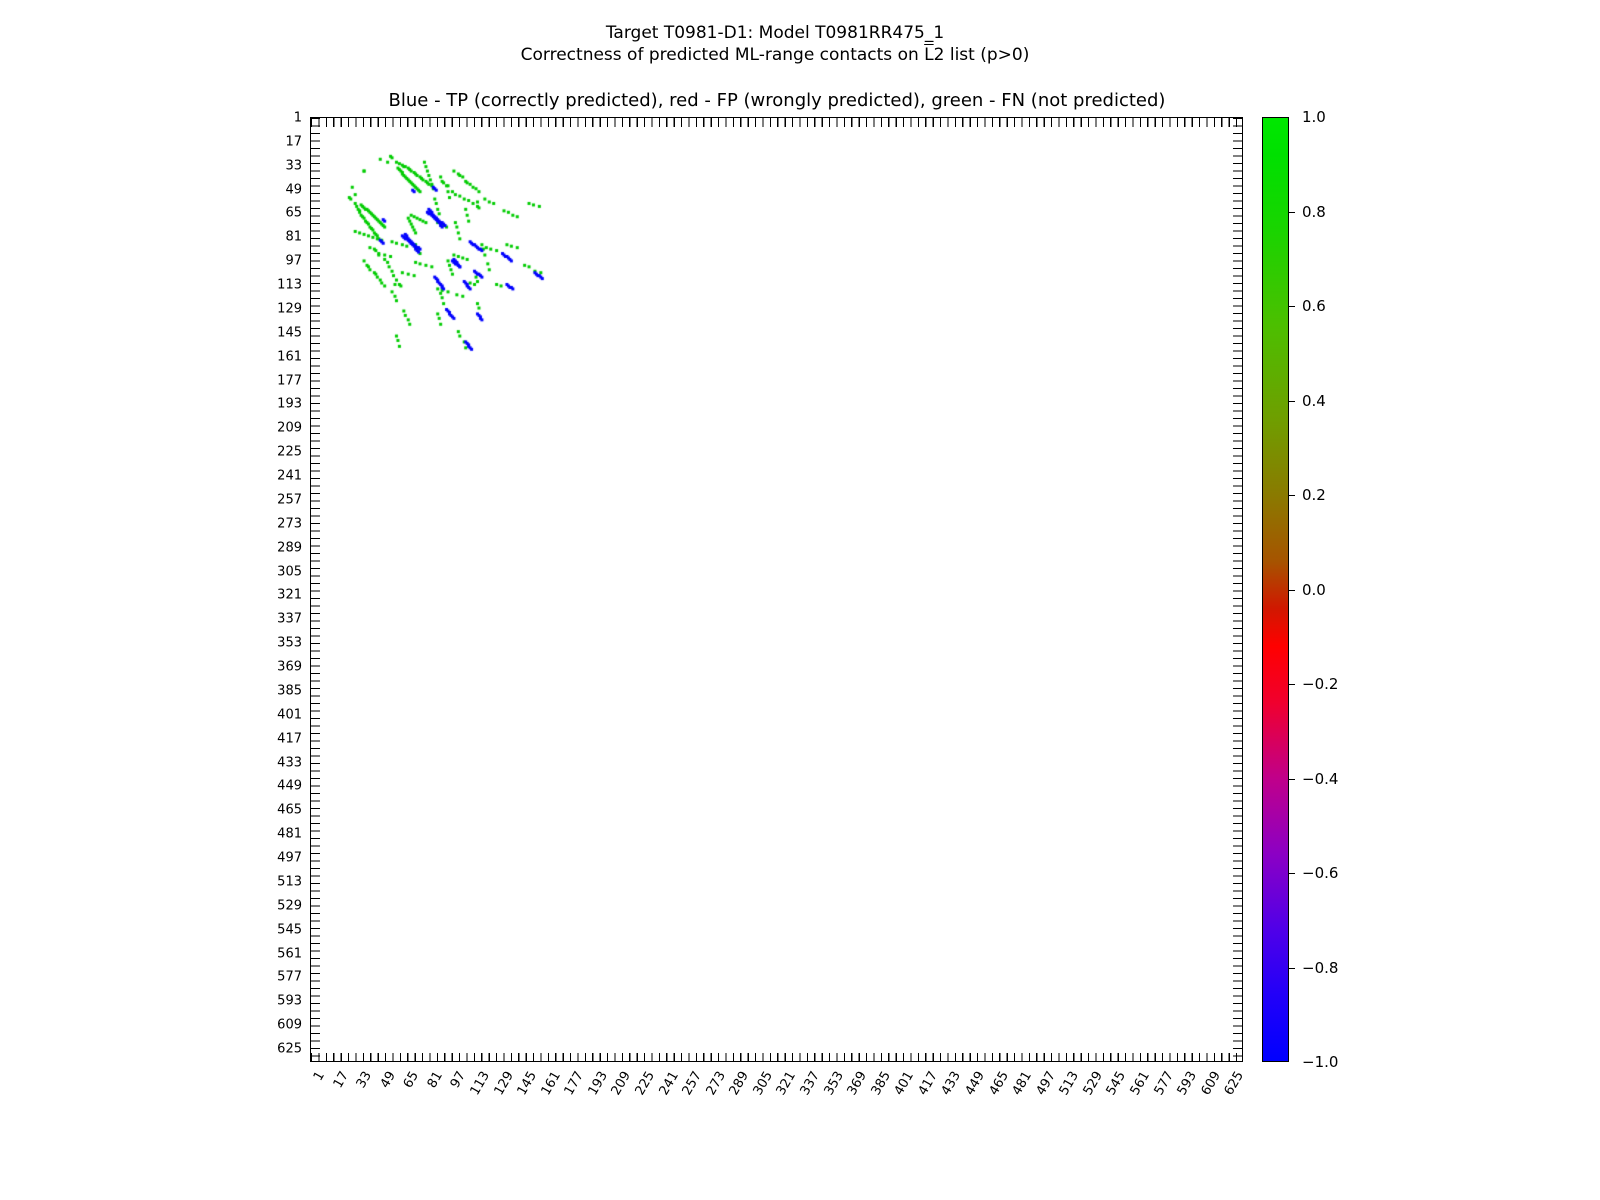 This screenshot has height=1200, width=1600. Describe the element at coordinates (293, 190) in the screenshot. I see `y-tick-label: 49` at that location.